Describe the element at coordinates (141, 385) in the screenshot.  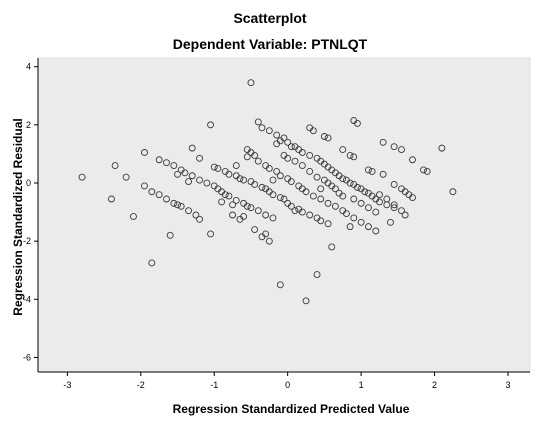
I see `x-tick-label: -2` at that location.